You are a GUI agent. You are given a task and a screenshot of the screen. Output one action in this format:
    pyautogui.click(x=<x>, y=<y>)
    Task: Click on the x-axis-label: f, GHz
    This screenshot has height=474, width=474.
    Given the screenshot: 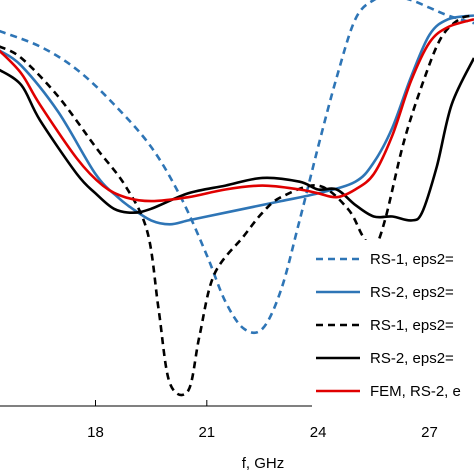 What is the action you would take?
    pyautogui.click(x=263, y=463)
    